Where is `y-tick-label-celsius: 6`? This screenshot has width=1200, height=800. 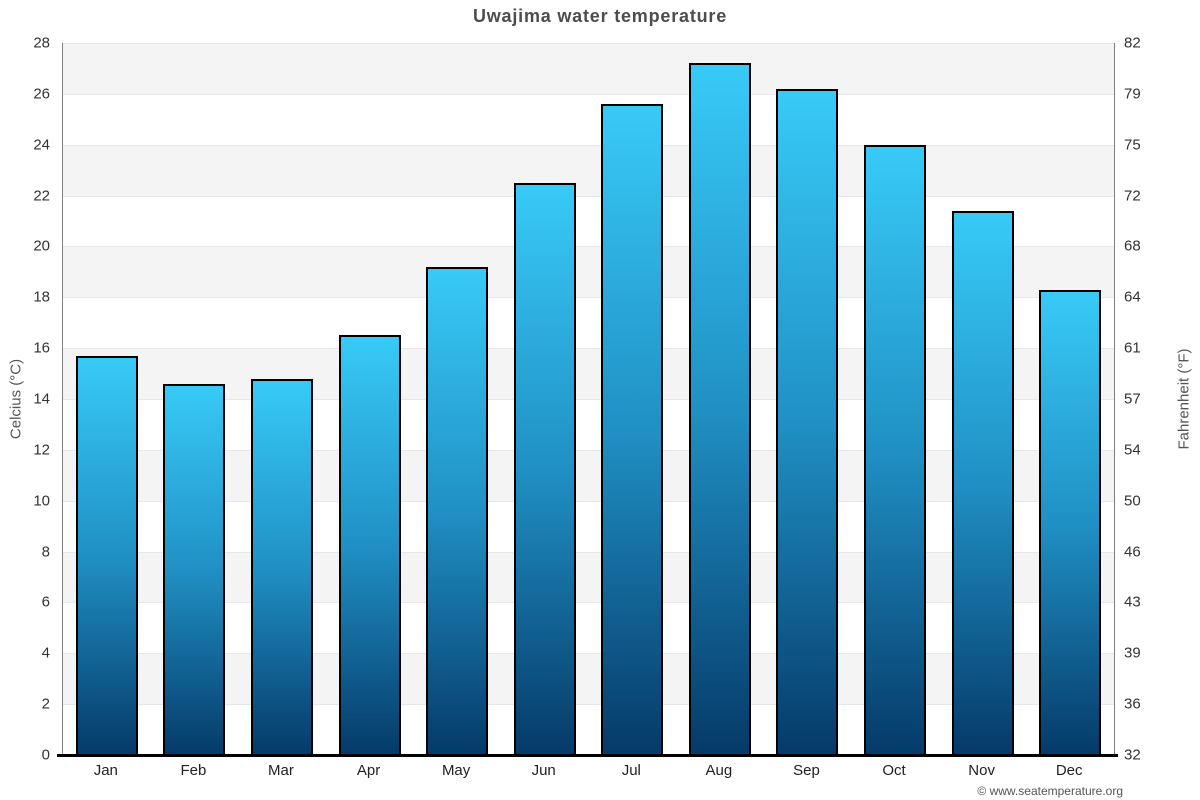 y-tick-label-celsius: 6 is located at coordinates (45, 602).